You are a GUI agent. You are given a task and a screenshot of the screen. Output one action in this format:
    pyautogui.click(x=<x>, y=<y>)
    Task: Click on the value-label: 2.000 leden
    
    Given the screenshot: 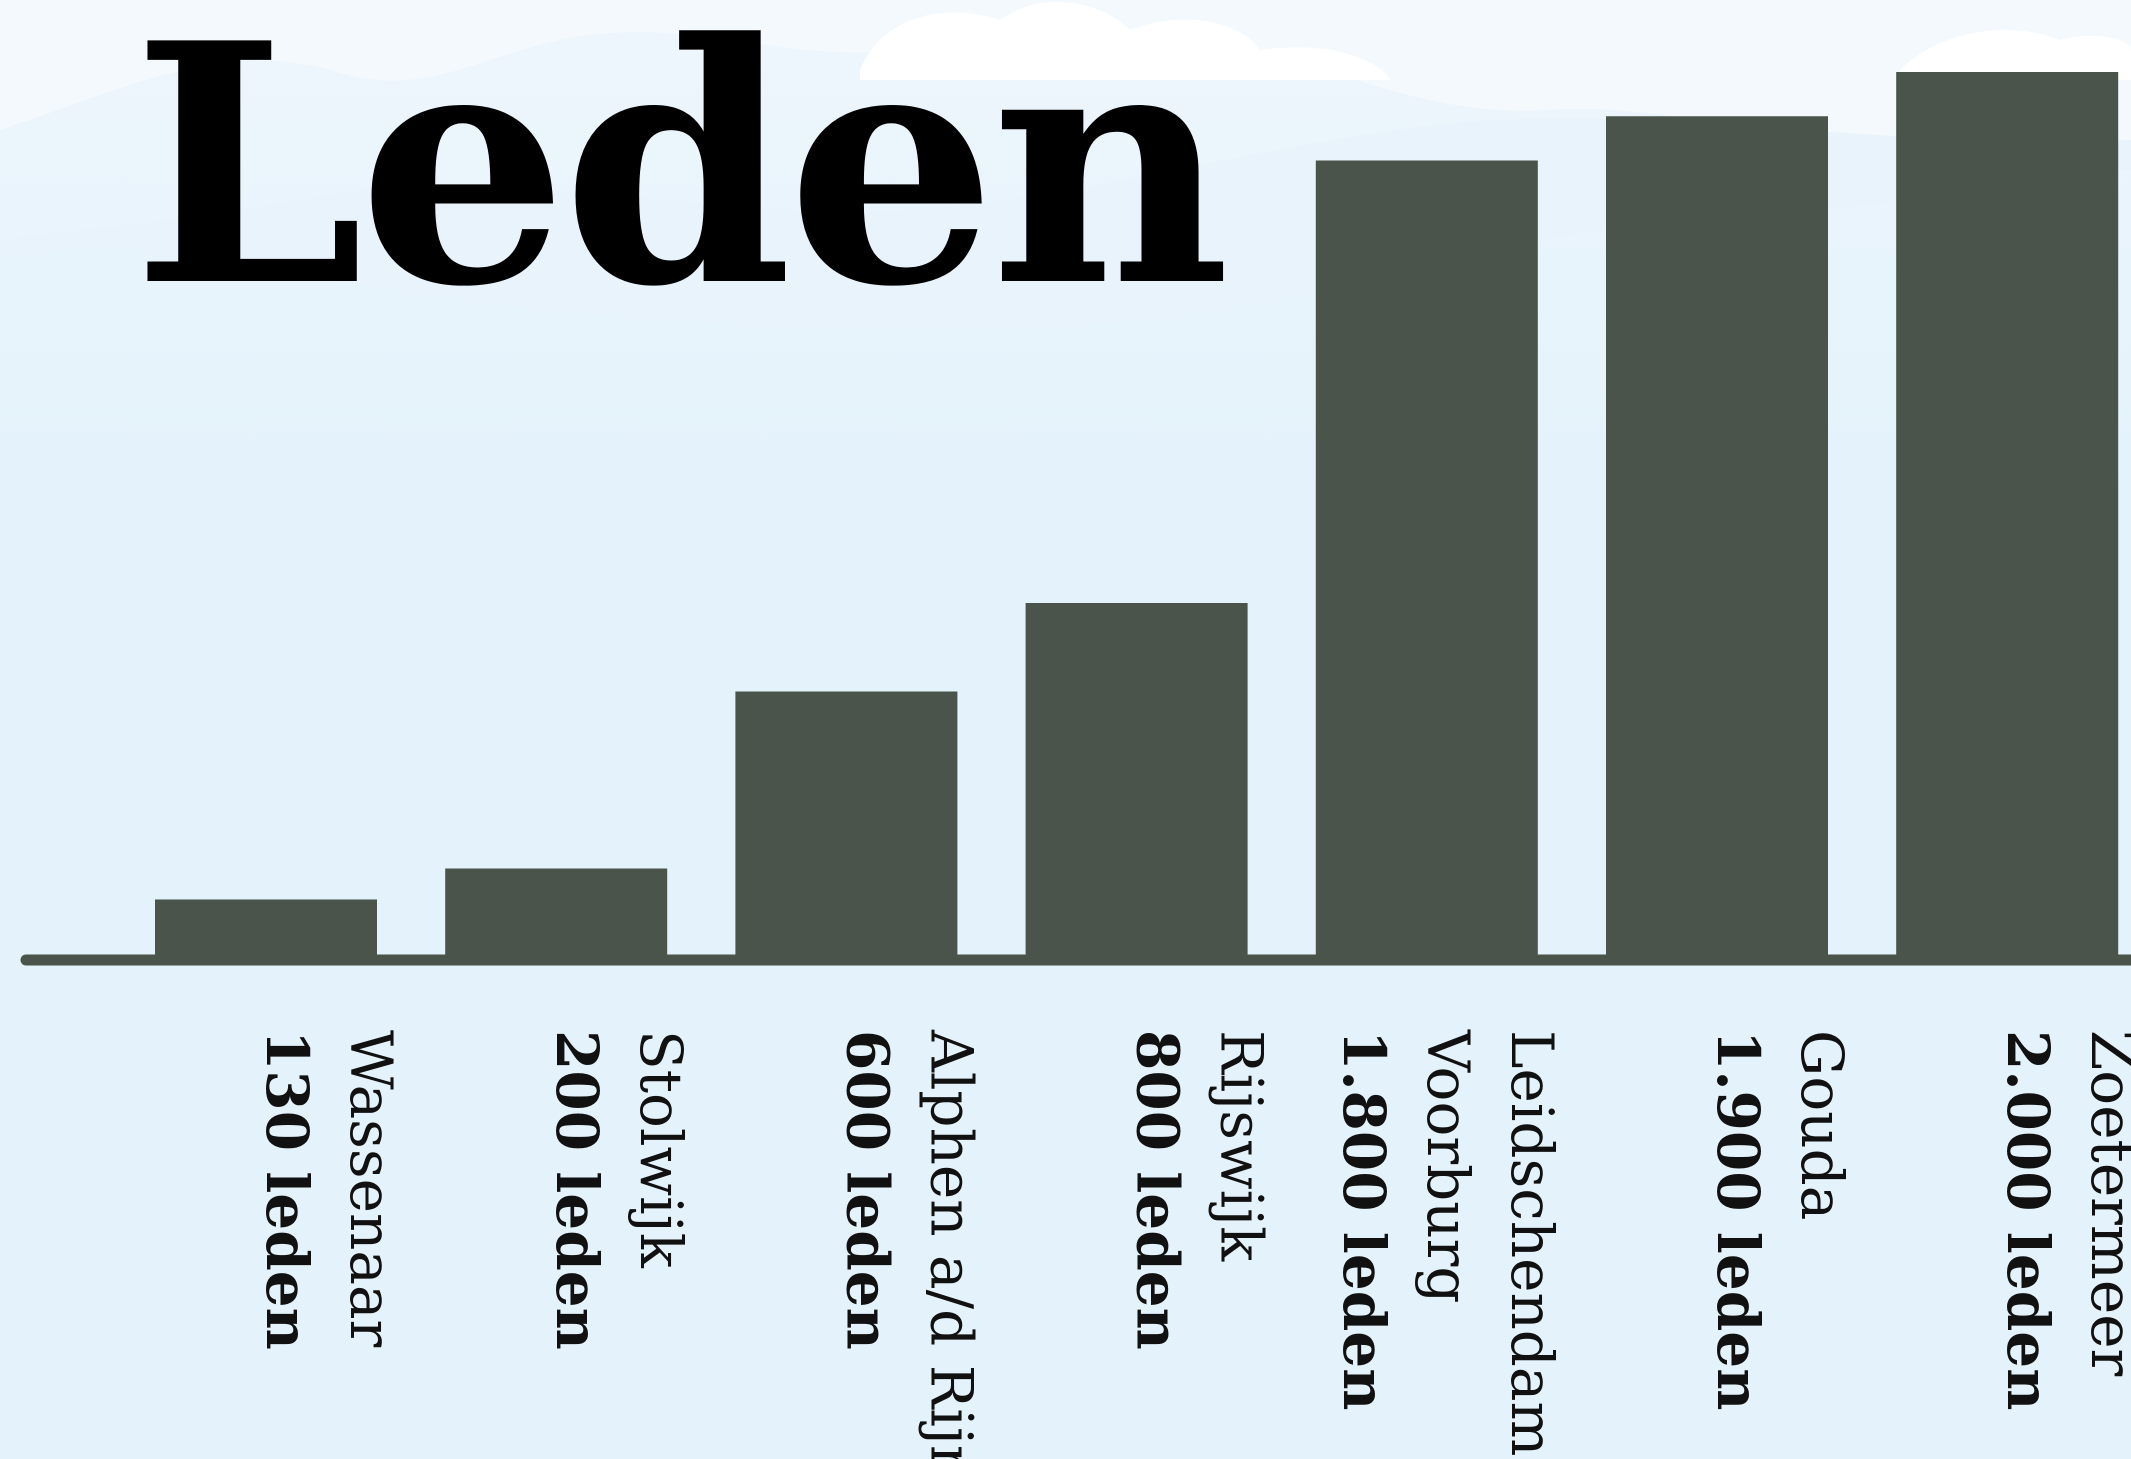 What is the action you would take?
    pyautogui.click(x=2028, y=1220)
    